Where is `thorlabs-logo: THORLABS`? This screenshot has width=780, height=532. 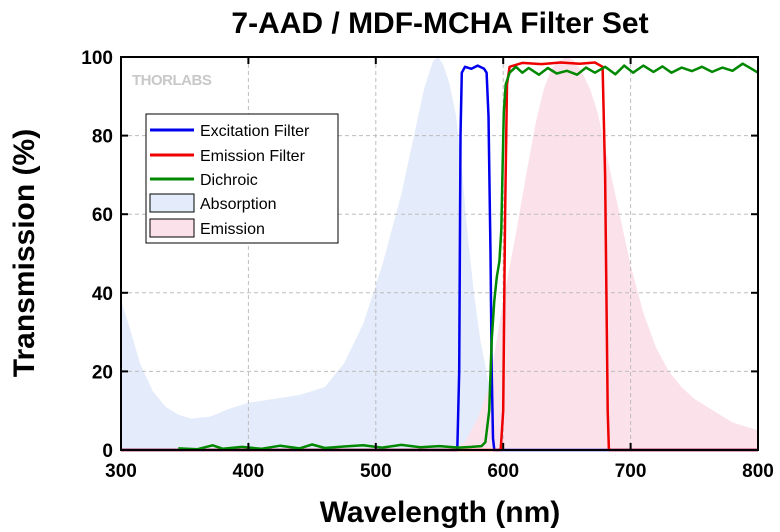 thorlabs-logo: THORLABS is located at coordinates (172, 80).